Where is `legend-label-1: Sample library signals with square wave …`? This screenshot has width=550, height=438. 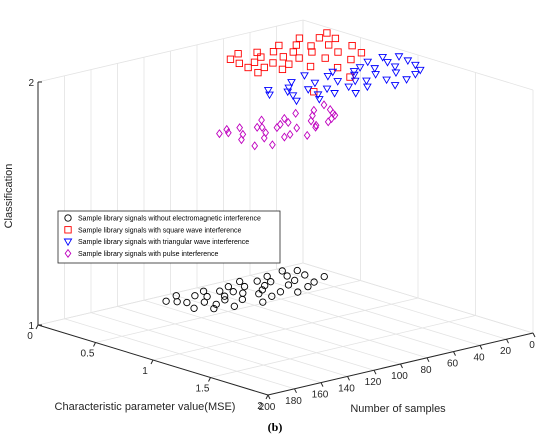
legend-label-1: Sample library signals with square wave … is located at coordinates (160, 230).